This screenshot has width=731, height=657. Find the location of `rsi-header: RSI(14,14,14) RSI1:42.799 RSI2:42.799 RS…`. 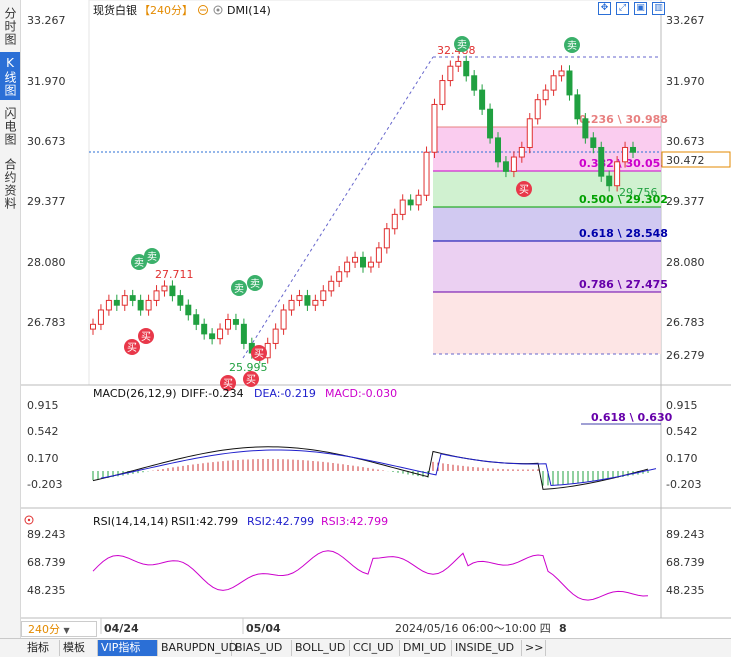

rsi-header: RSI(14,14,14) RSI1:42.799 RSI2:42.799 RS… is located at coordinates (206, 521).